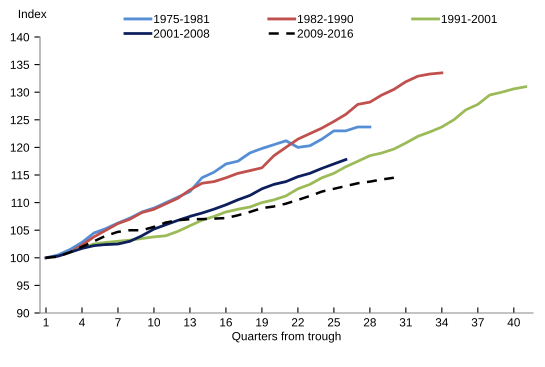 This screenshot has height=367, width=545. What do you see at coordinates (220, 218) in the screenshot?
I see `line-series` at bounding box center [220, 218].